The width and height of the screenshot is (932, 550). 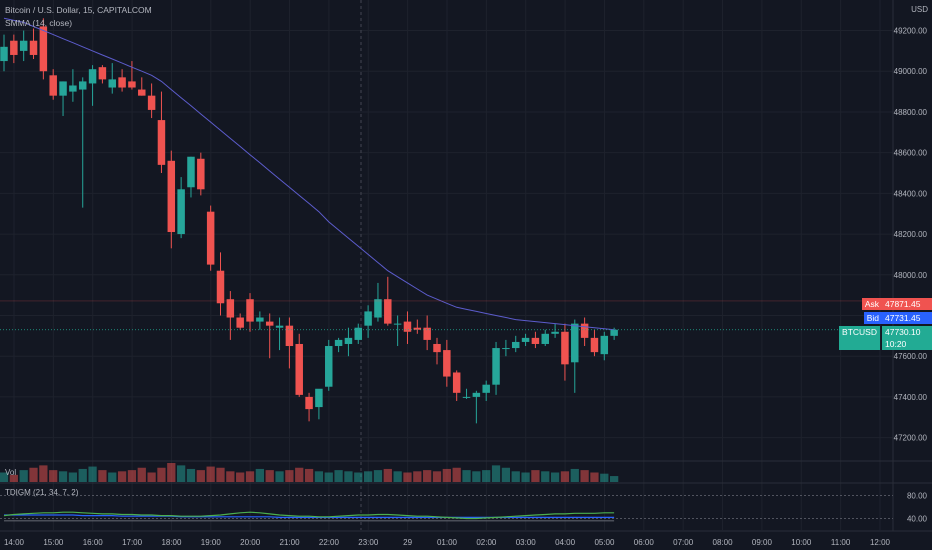 What do you see at coordinates (762, 542) in the screenshot?
I see `time-tick-label: 09:00` at bounding box center [762, 542].